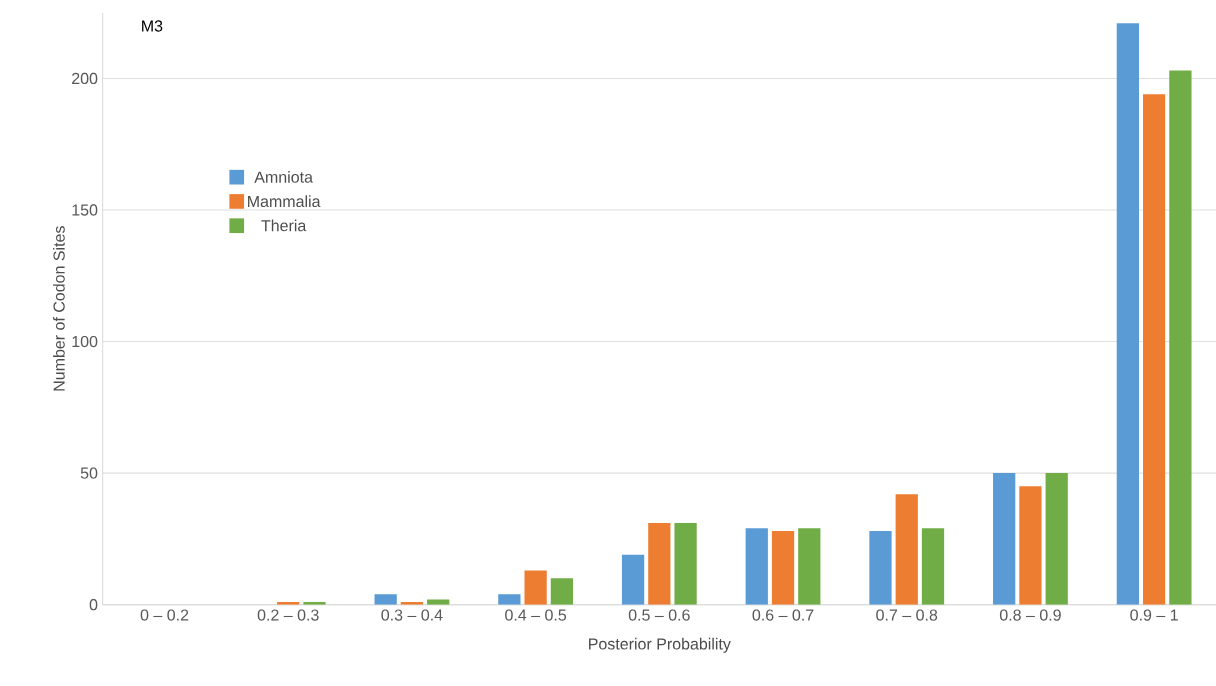 This screenshot has height=686, width=1216. Describe the element at coordinates (907, 615) in the screenshot. I see `x-tick-label: 0.7 – 0.8` at that location.